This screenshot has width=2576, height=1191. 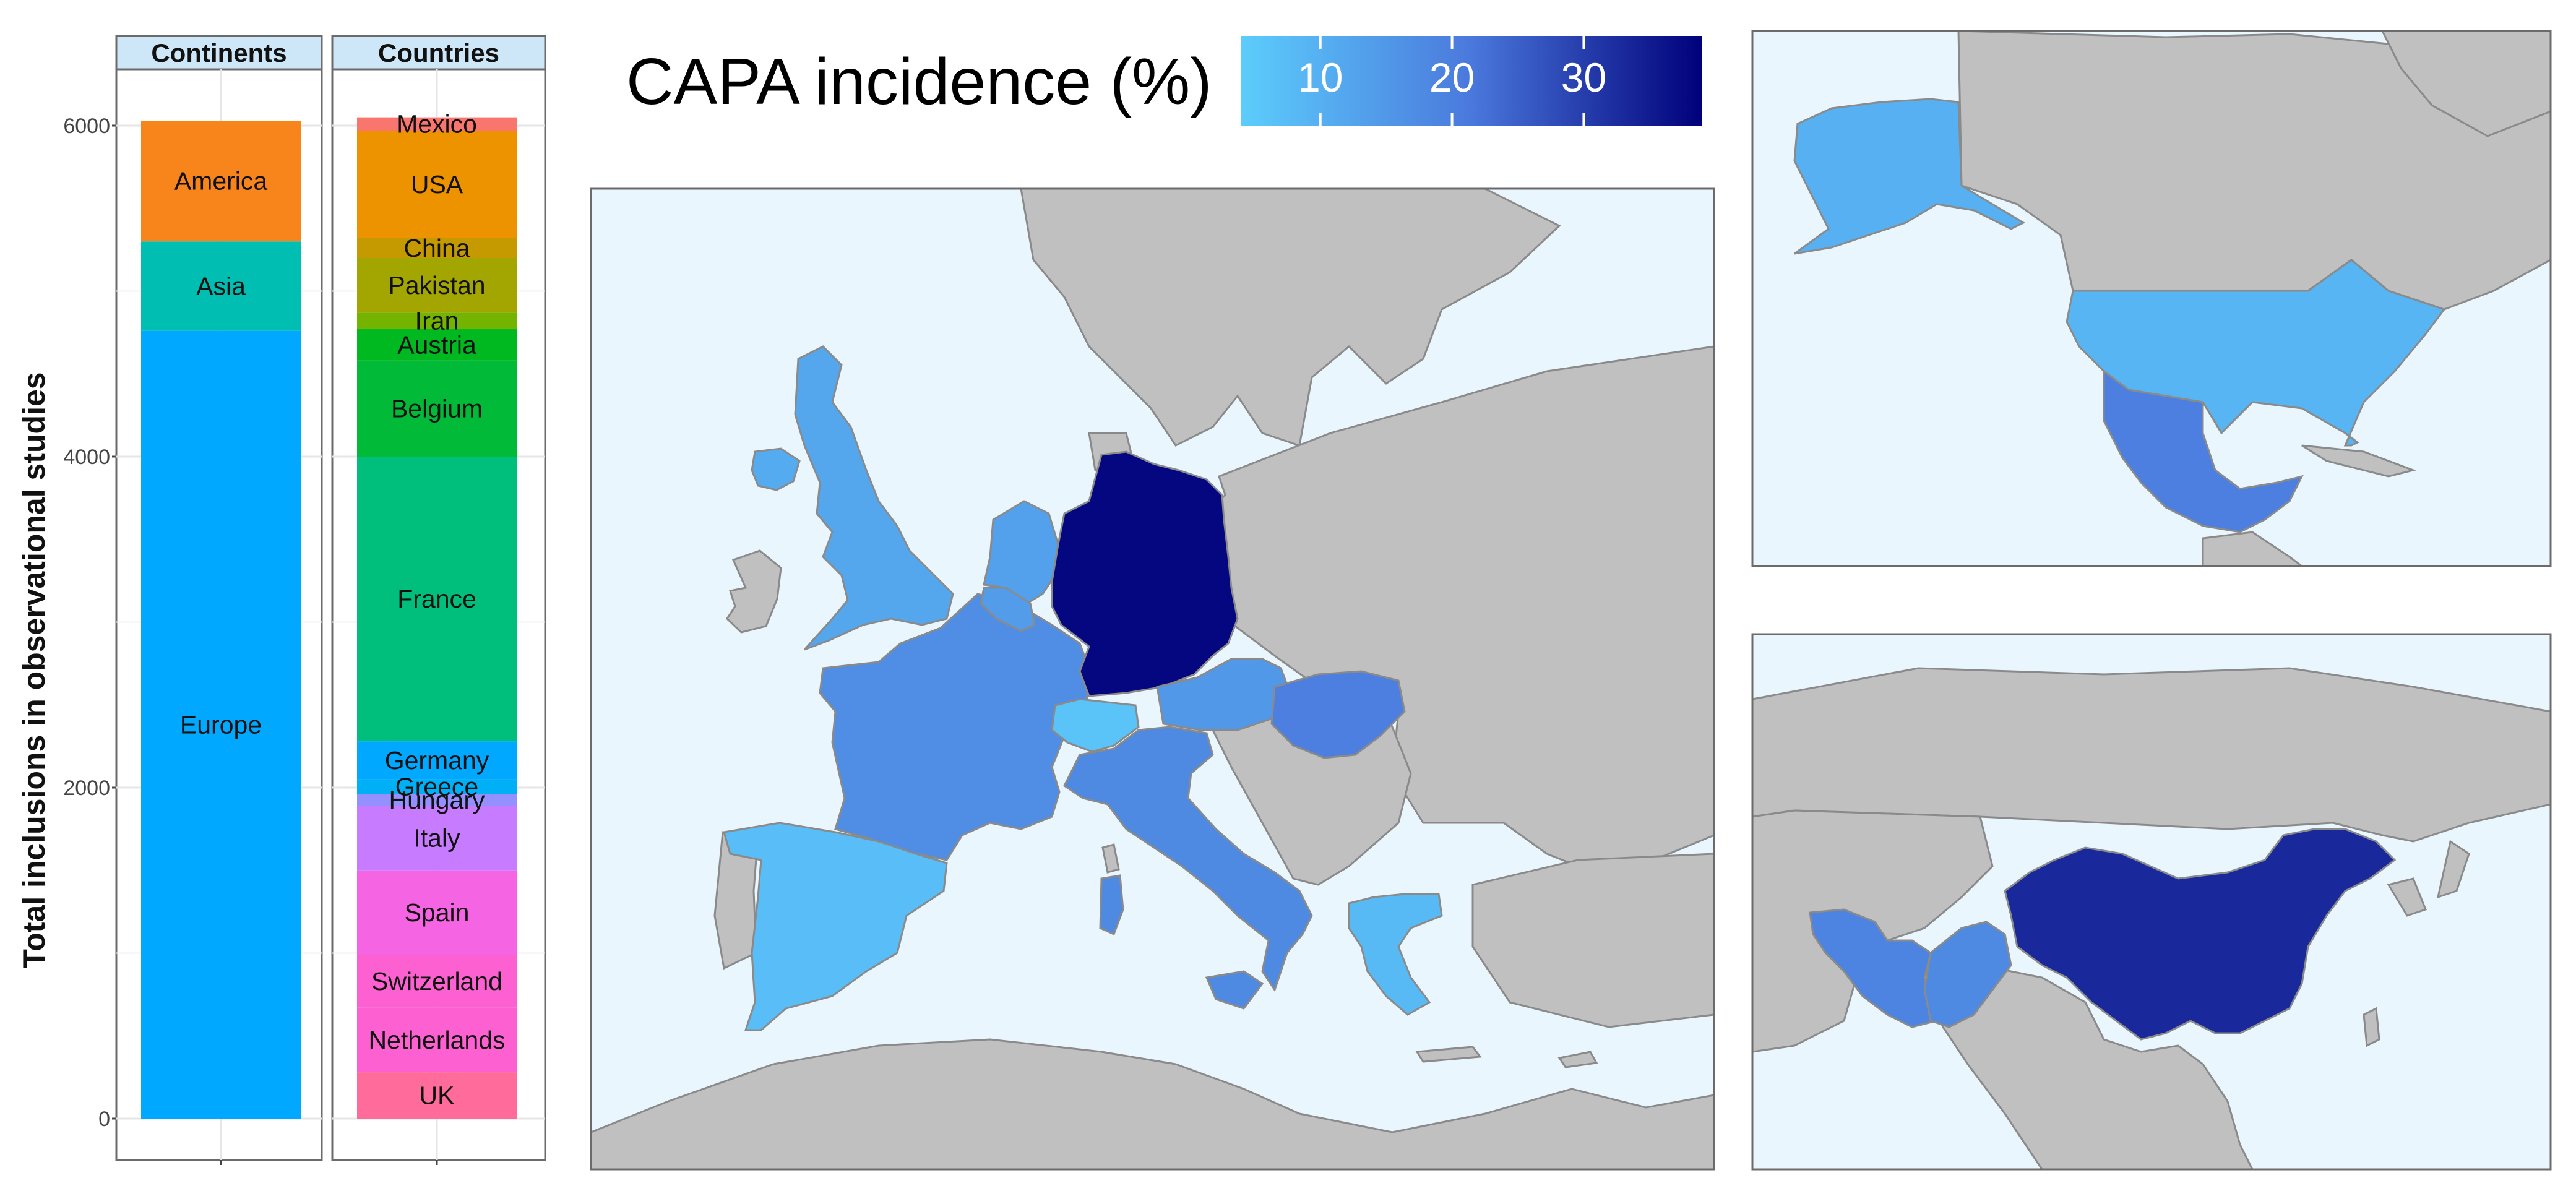 I want to click on land-central-america, so click(x=2253, y=549).